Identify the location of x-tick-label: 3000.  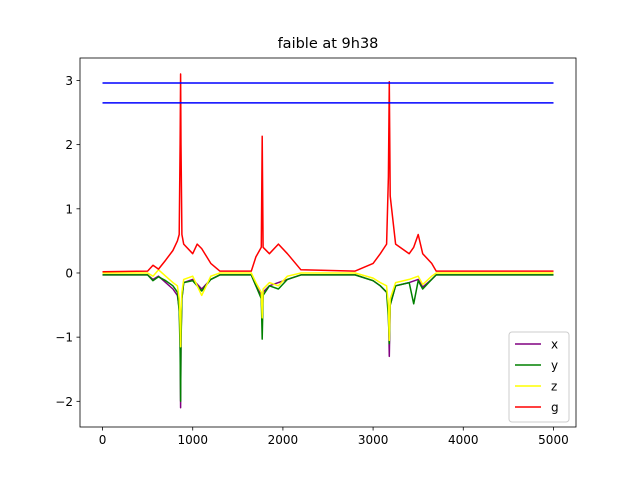
(373, 440).